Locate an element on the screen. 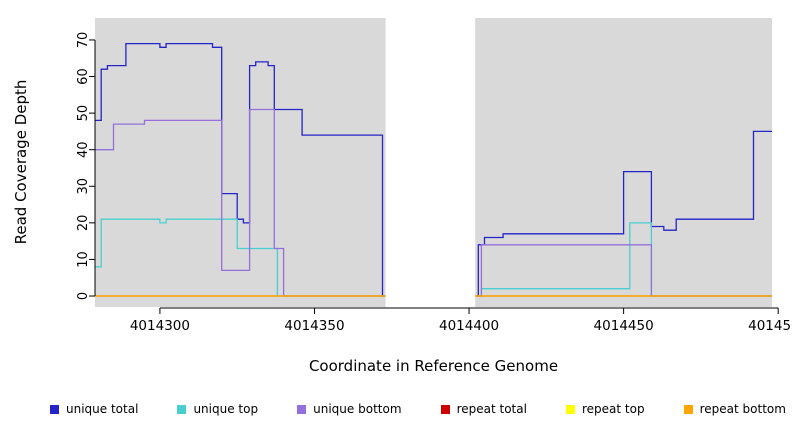 The image size is (792, 432). legend-item-repeat-bottom: repeat bottom is located at coordinates (734, 409).